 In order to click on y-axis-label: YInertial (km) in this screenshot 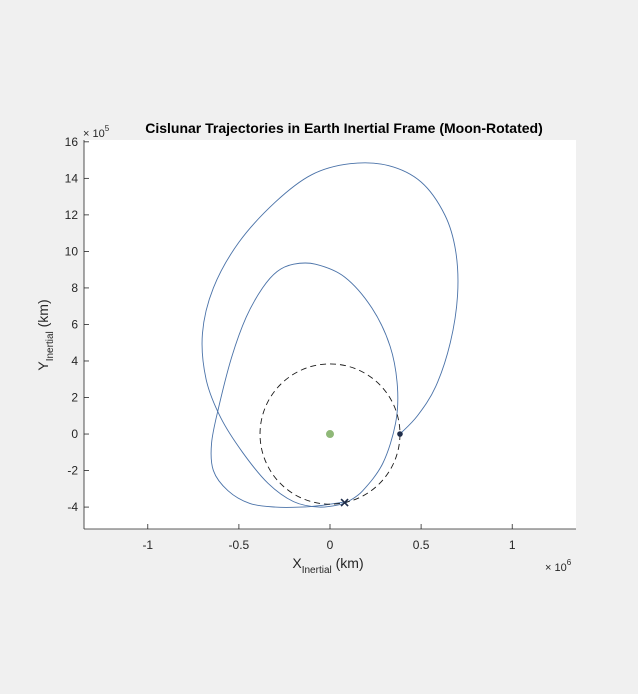, I will do `click(45, 334)`.